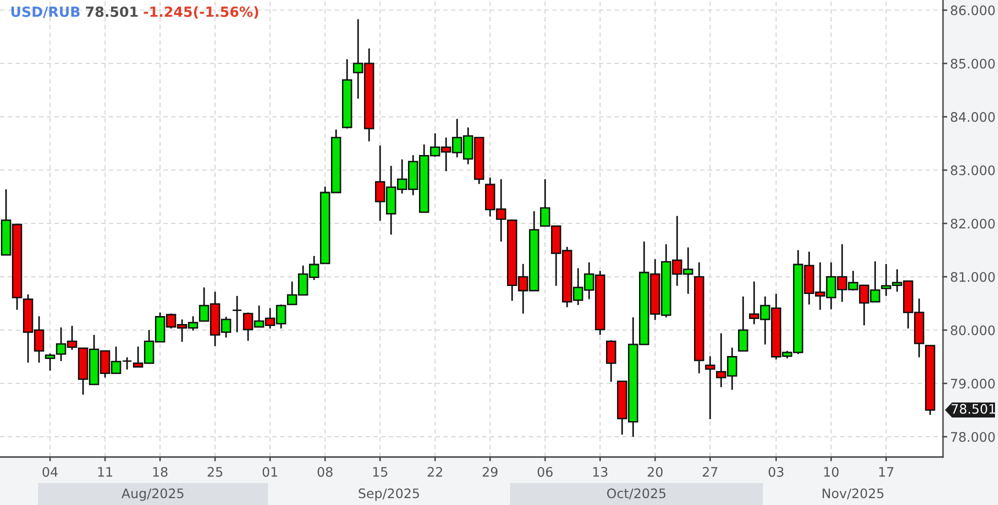 This screenshot has width=998, height=505. Describe the element at coordinates (600, 471) in the screenshot. I see `x-tick-label: 13` at that location.